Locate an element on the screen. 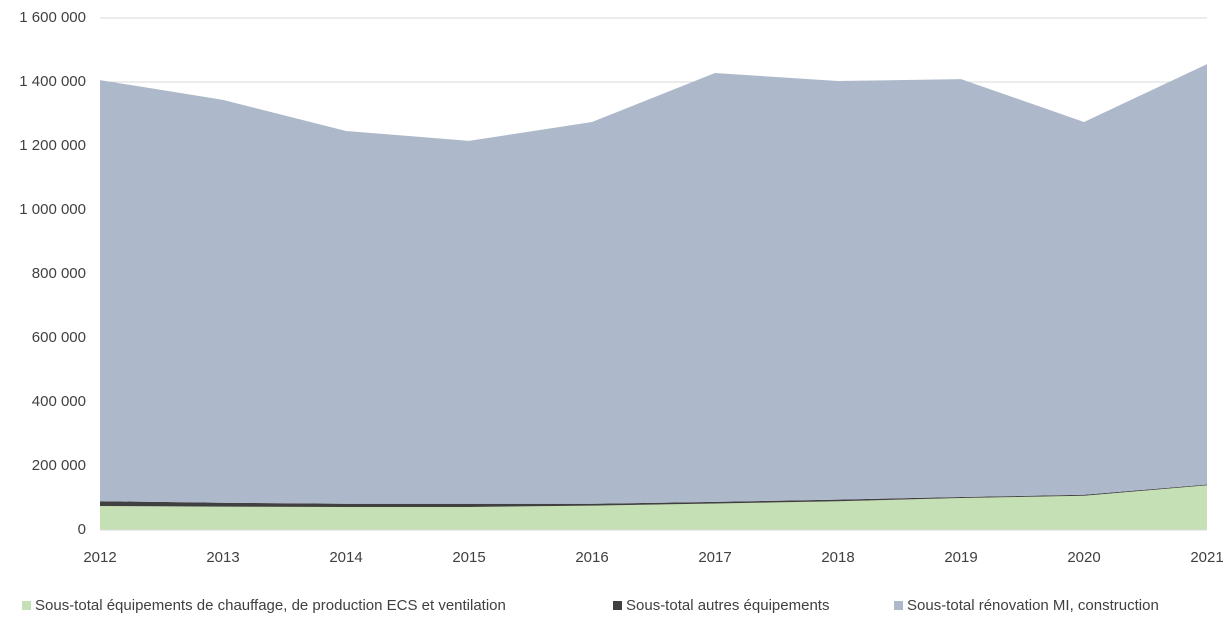 Image resolution: width=1226 pixels, height=619 pixels. x-tick-label: 2014 is located at coordinates (345, 557).